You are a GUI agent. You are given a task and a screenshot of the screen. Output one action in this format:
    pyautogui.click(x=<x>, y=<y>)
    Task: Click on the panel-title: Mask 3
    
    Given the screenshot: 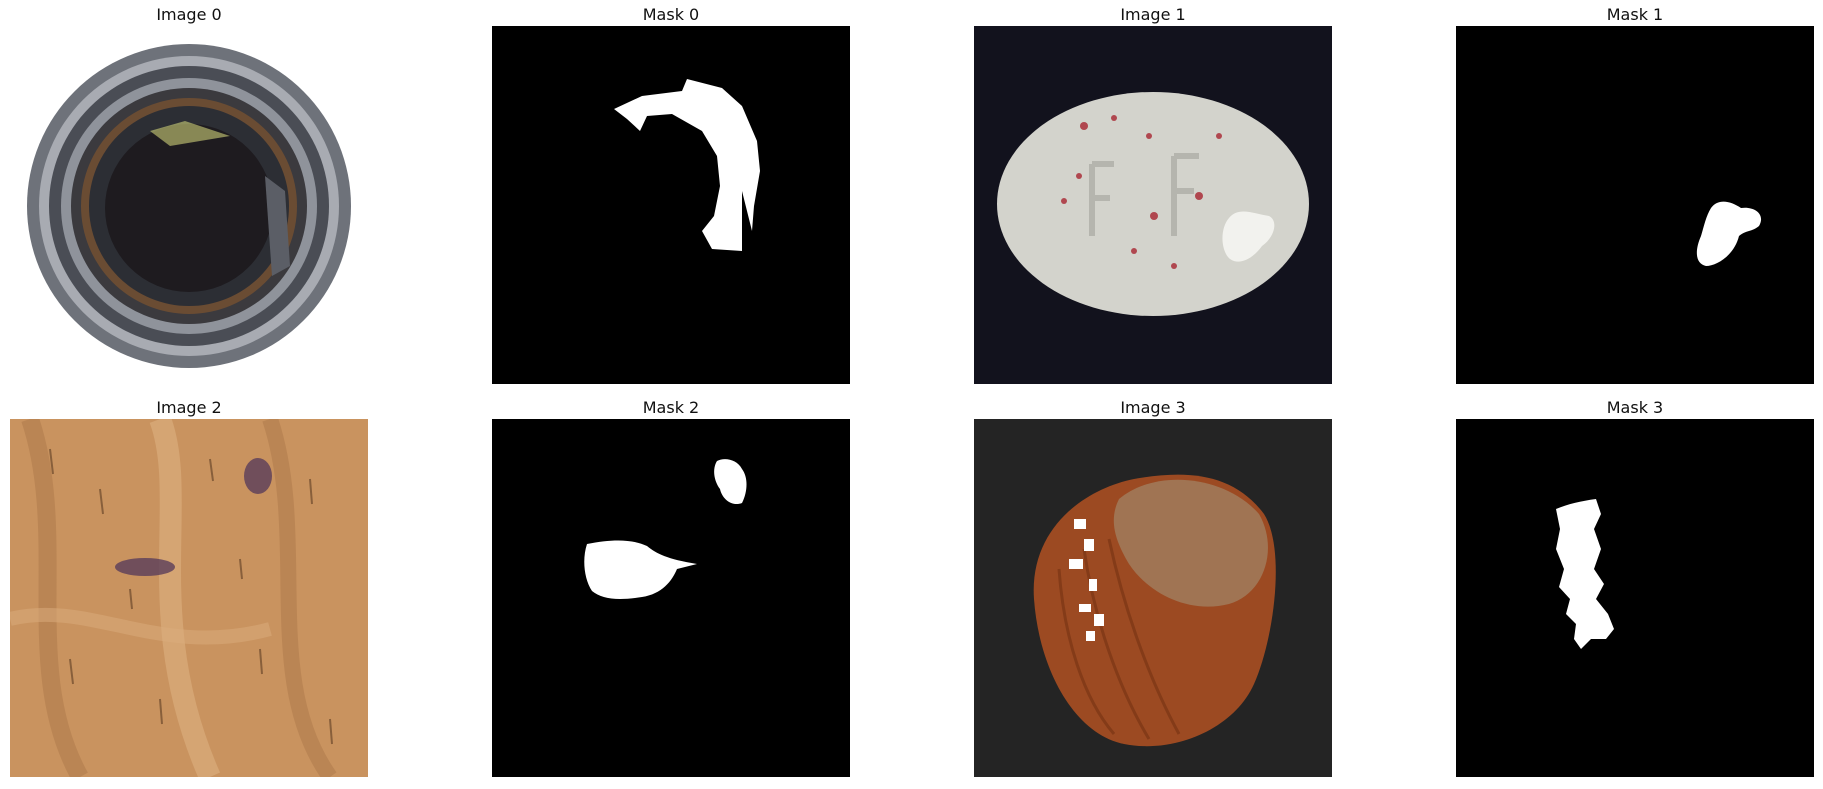 What is the action you would take?
    pyautogui.click(x=1635, y=407)
    